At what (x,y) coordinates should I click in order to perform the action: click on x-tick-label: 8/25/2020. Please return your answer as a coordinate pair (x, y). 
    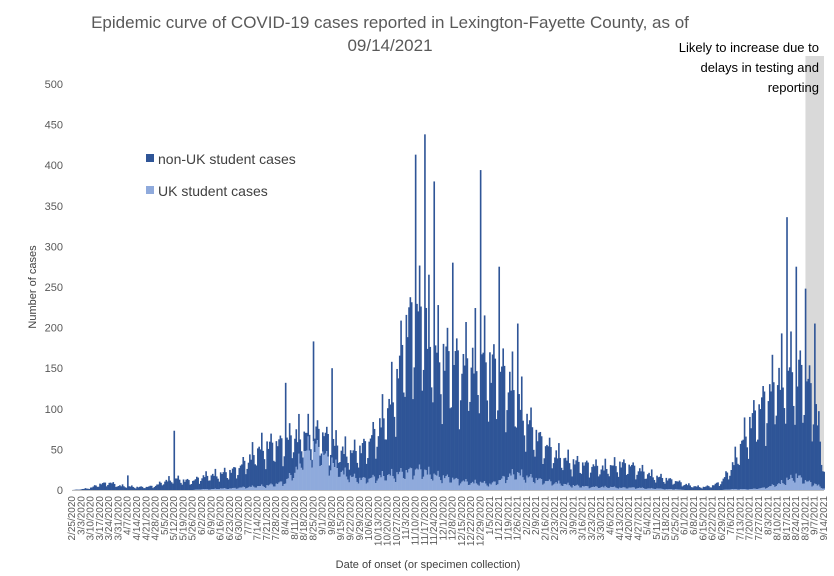
    Looking at the image, I should click on (313, 518).